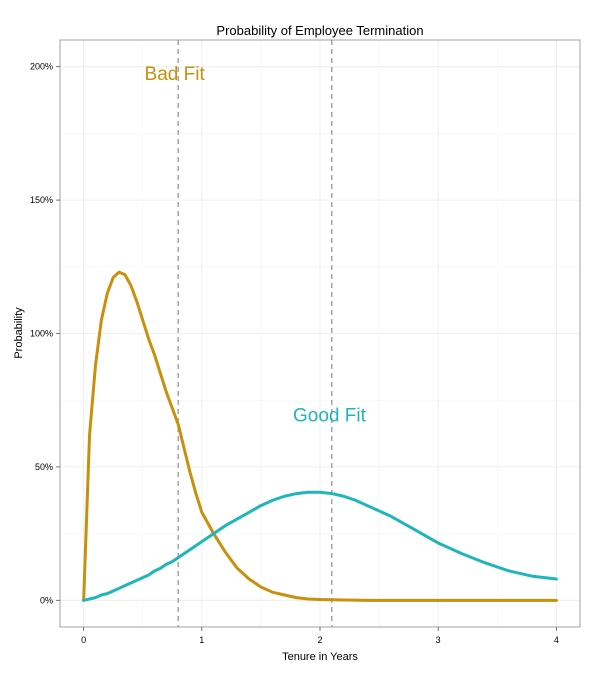 The height and width of the screenshot is (675, 600). Describe the element at coordinates (319, 640) in the screenshot. I see `x-tick-label: 2` at that location.